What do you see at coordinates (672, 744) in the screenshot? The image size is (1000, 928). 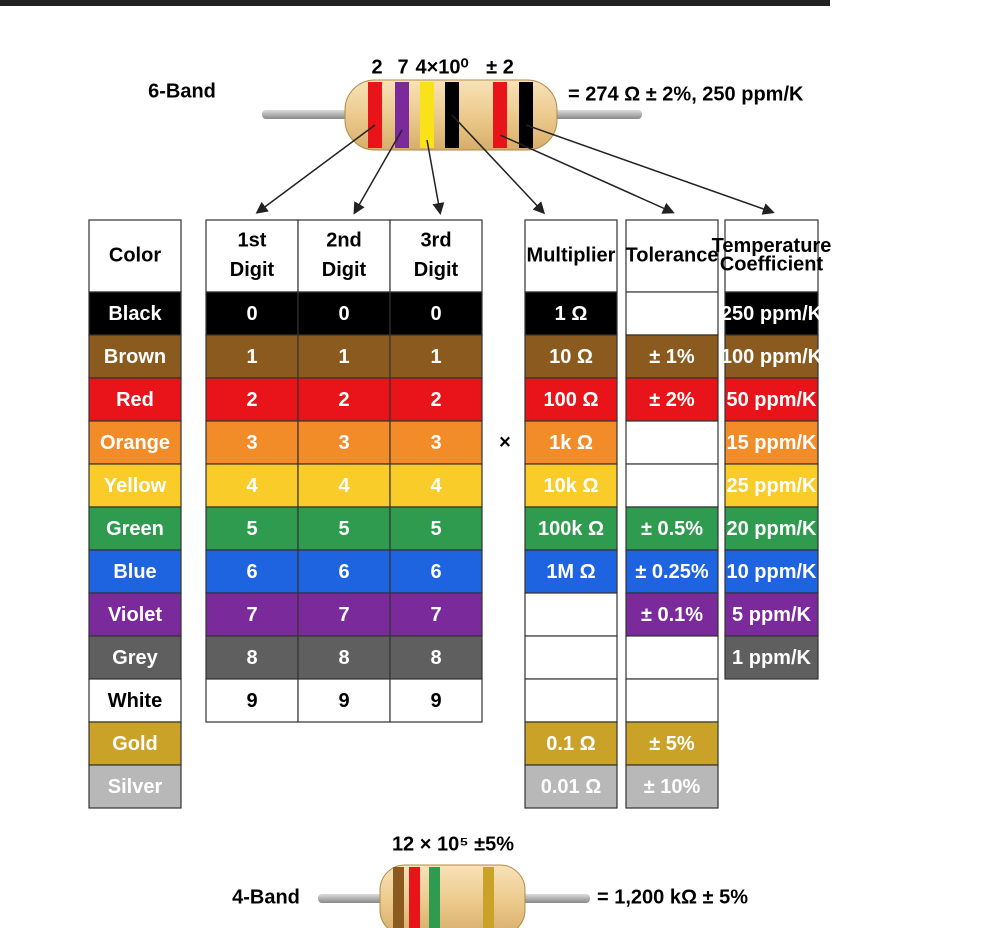 I see `tolerance-value: ± 5%` at bounding box center [672, 744].